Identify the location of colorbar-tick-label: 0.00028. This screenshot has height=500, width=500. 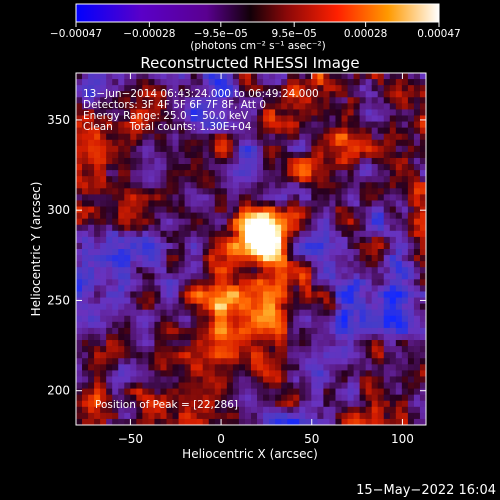
(365, 34).